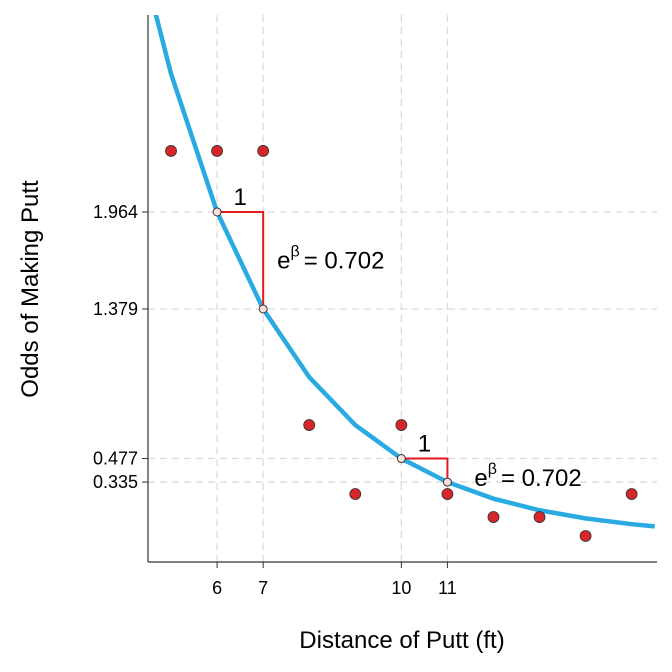  What do you see at coordinates (263, 588) in the screenshot?
I see `x-tick-label: 7` at bounding box center [263, 588].